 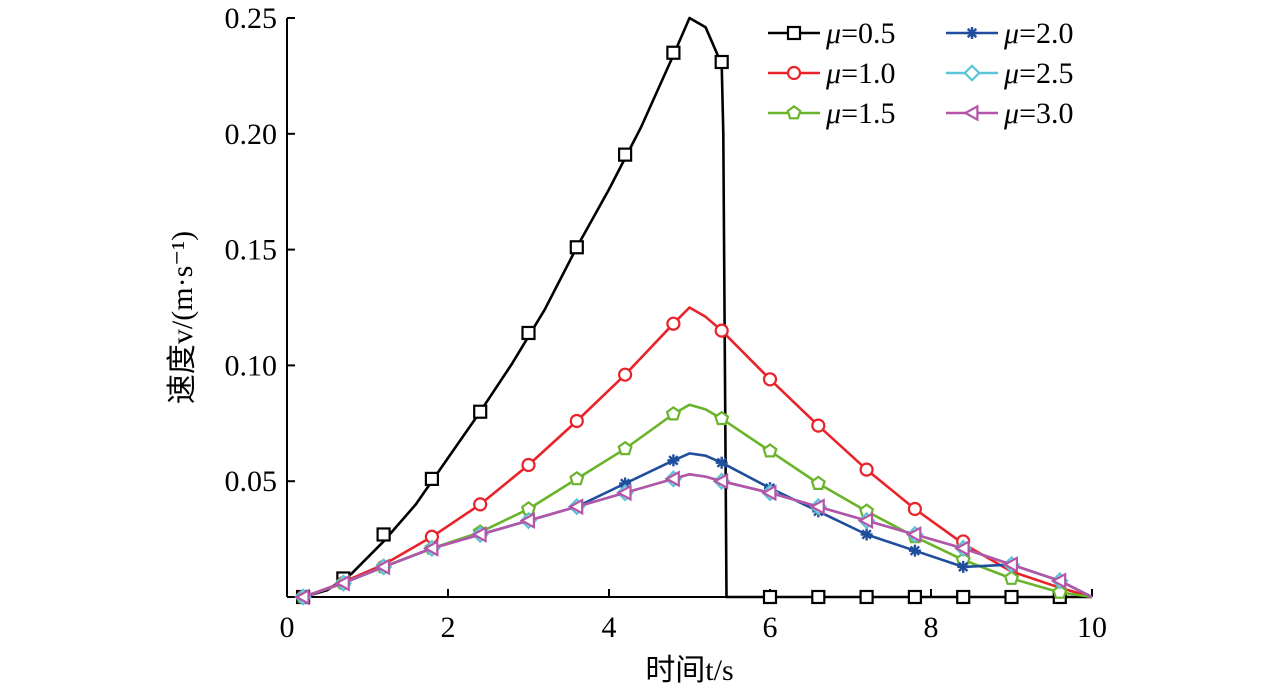 I want to click on legend-label: μ=3.0, so click(x=1038, y=113).